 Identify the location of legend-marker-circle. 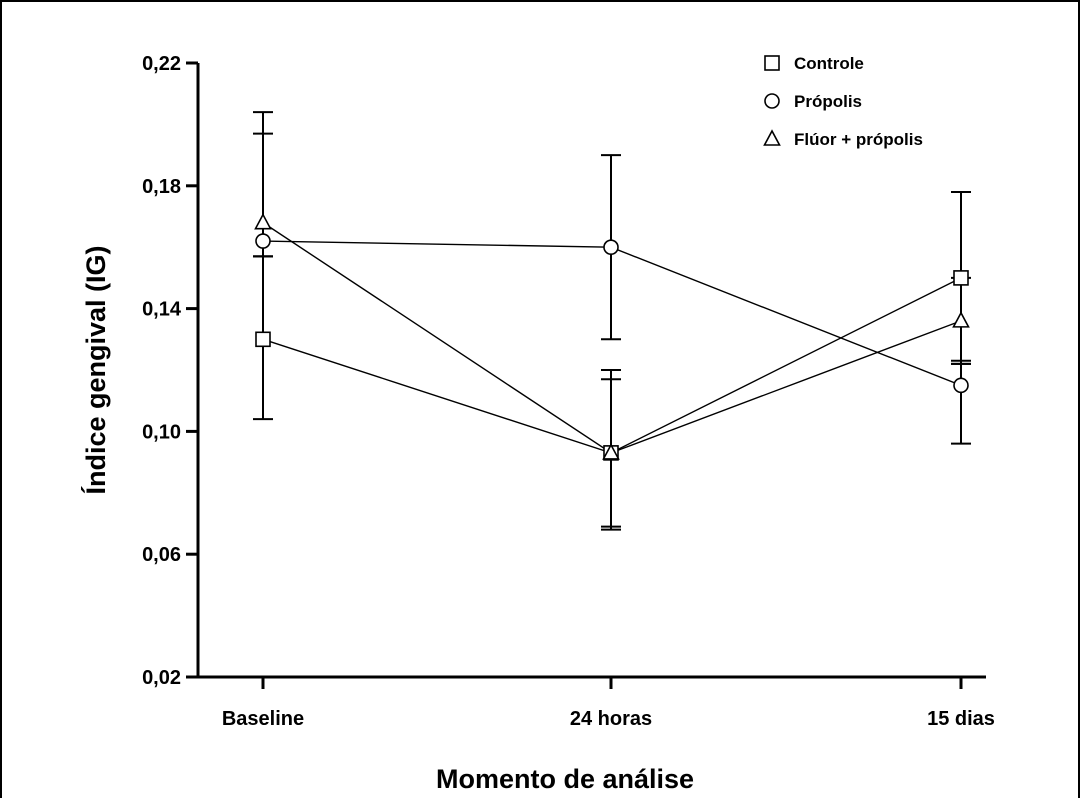
(772, 101).